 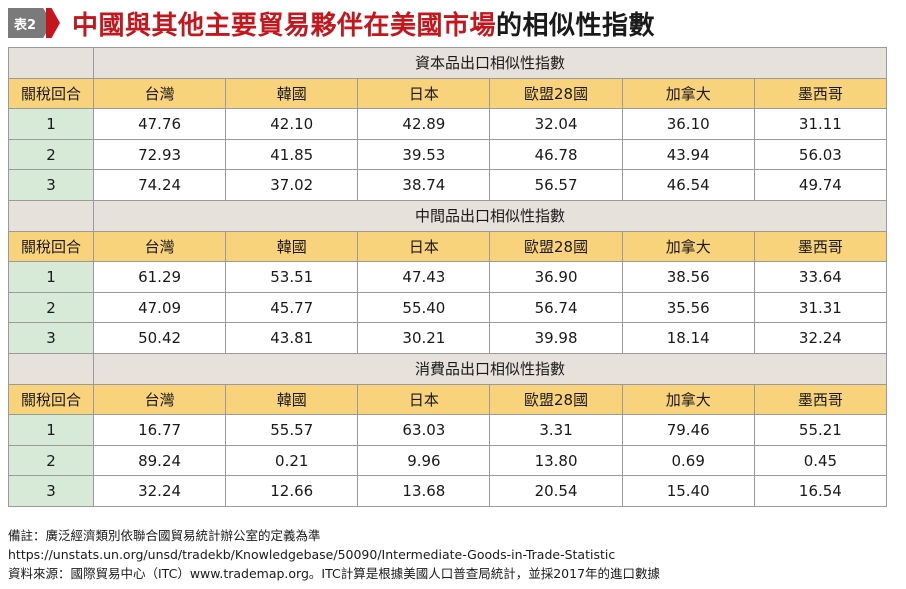 What do you see at coordinates (292, 185) in the screenshot?
I see `index-value-cell: 37.02` at bounding box center [292, 185].